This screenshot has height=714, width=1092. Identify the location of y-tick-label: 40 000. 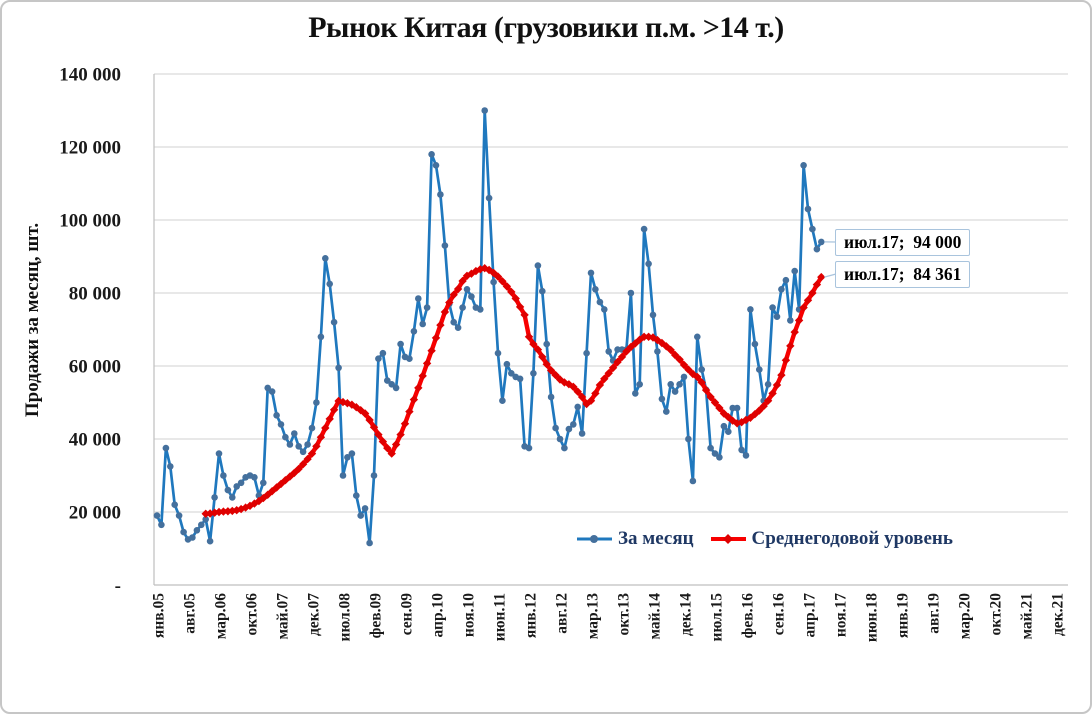
(95, 440).